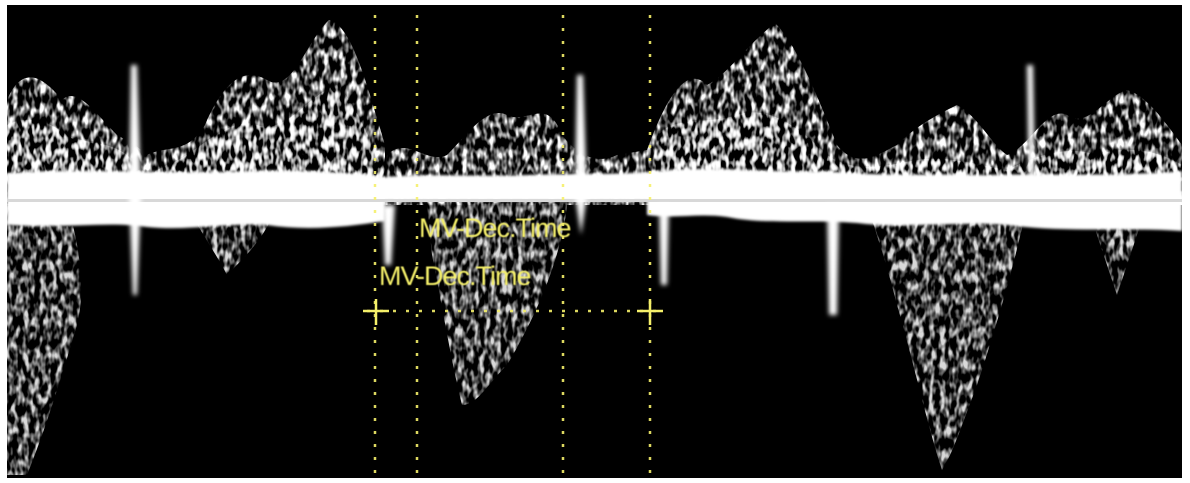 This screenshot has width=1190, height=483. I want to click on zero-baseline, so click(594, 200).